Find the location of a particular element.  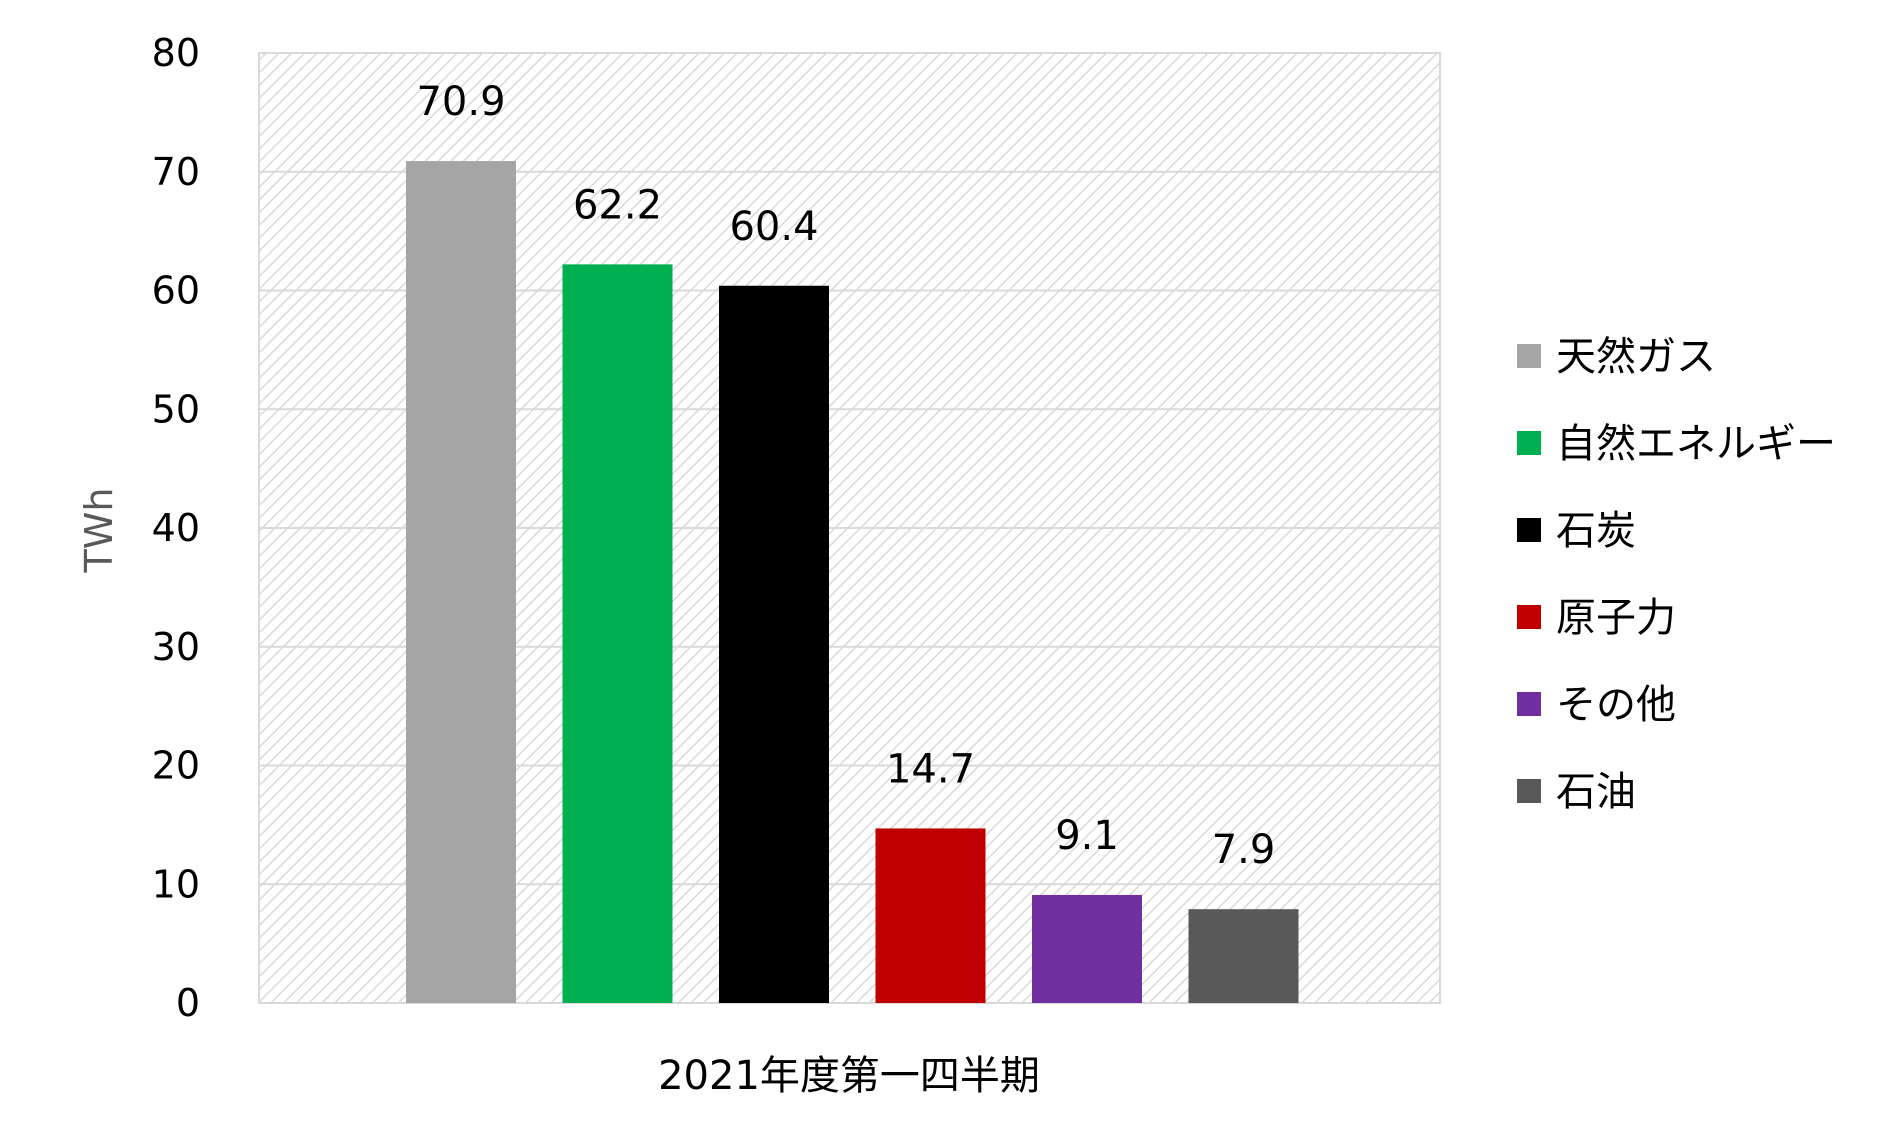

data-label: 60.4 is located at coordinates (773, 227).